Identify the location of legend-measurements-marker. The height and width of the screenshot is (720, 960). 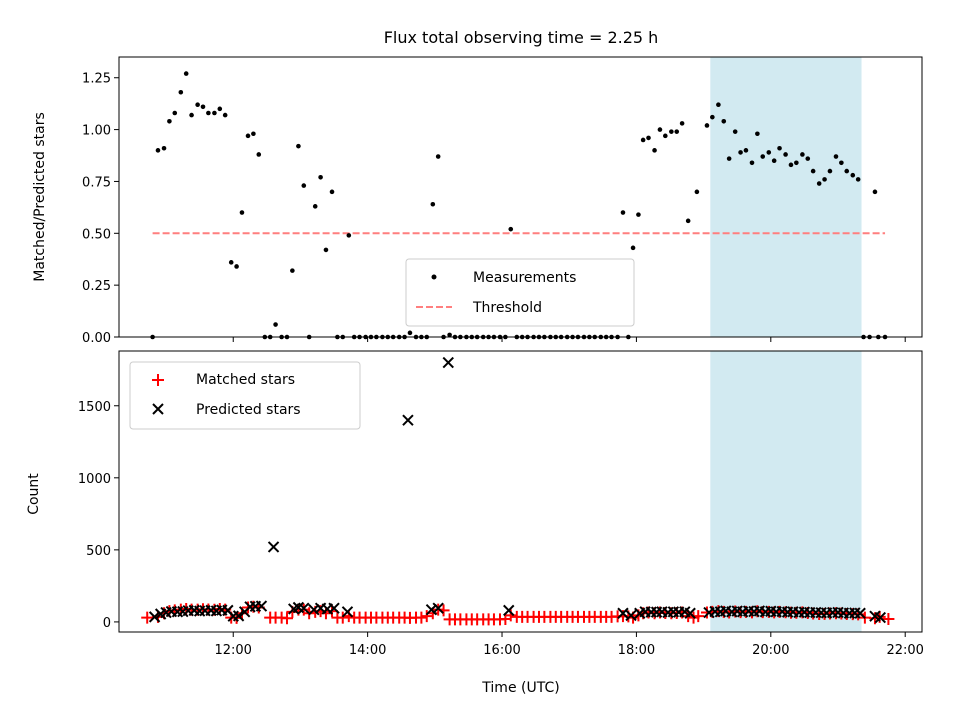
(434, 277).